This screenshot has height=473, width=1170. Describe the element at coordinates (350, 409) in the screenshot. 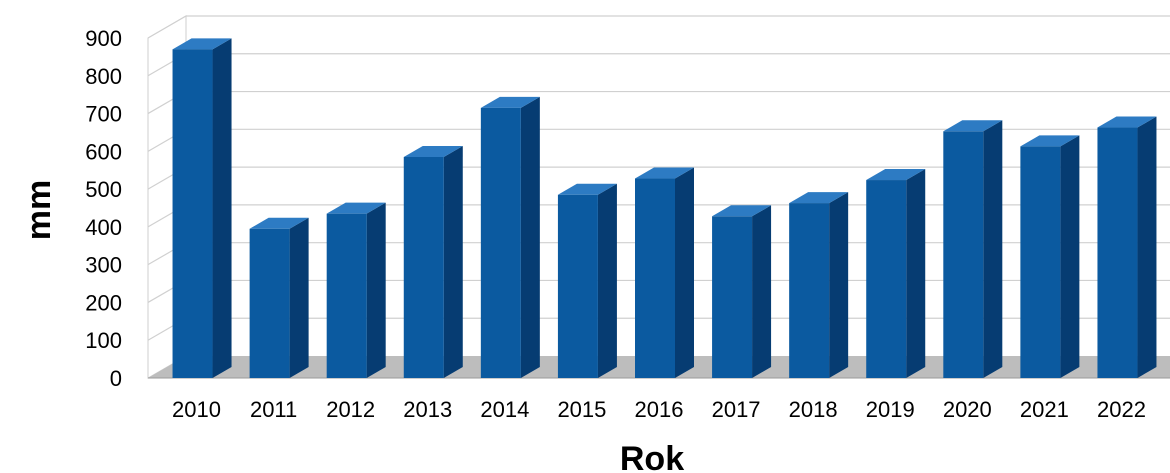

I see `x-tick-label: 2012` at that location.